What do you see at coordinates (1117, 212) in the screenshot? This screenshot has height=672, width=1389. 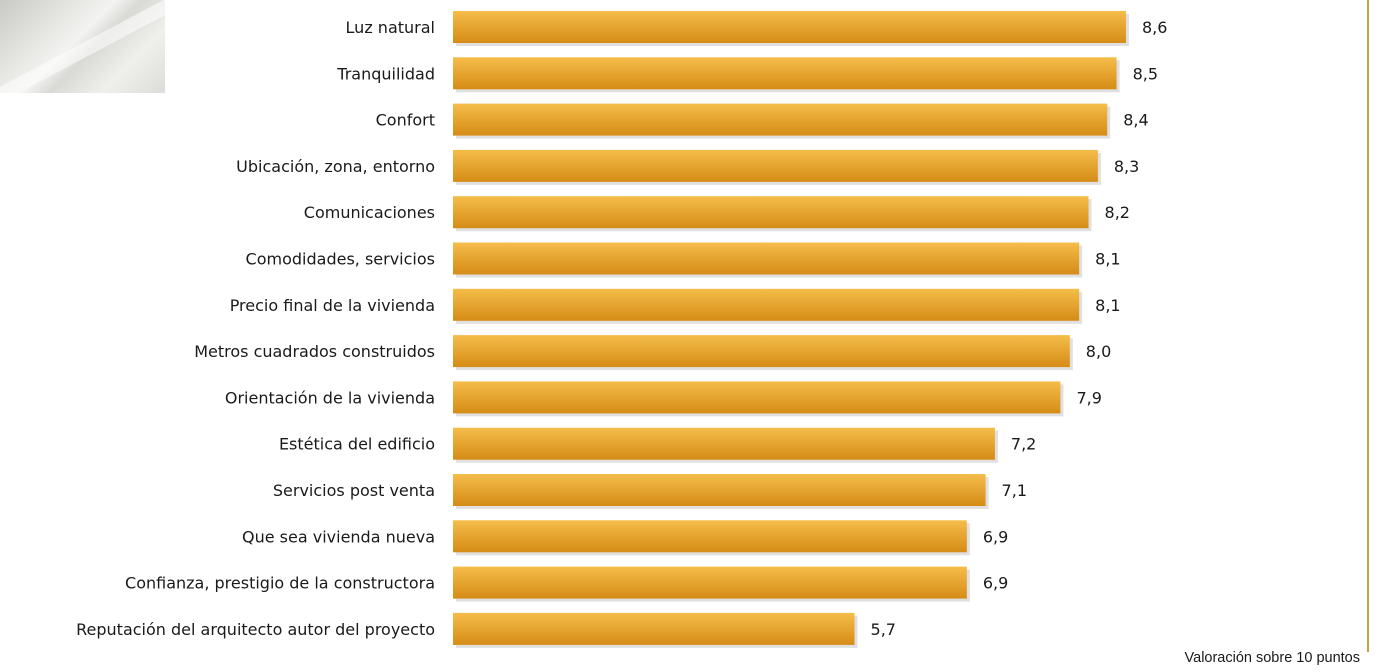 I see `value-label: 8,2` at bounding box center [1117, 212].